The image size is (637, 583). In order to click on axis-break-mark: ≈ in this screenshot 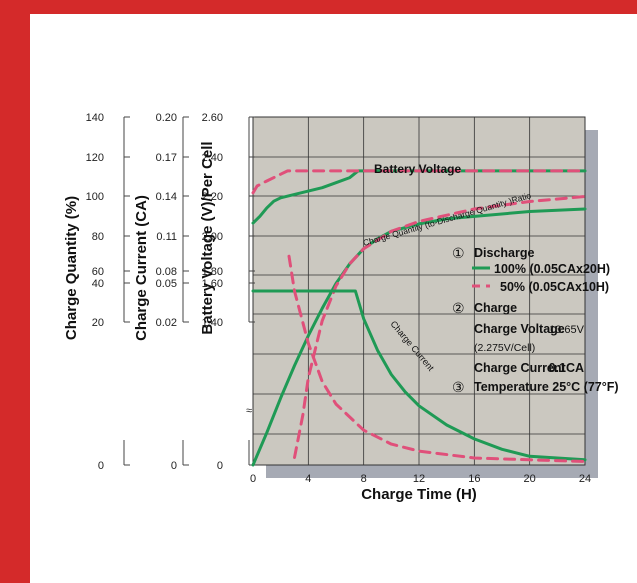, I will do `click(249, 411)`.